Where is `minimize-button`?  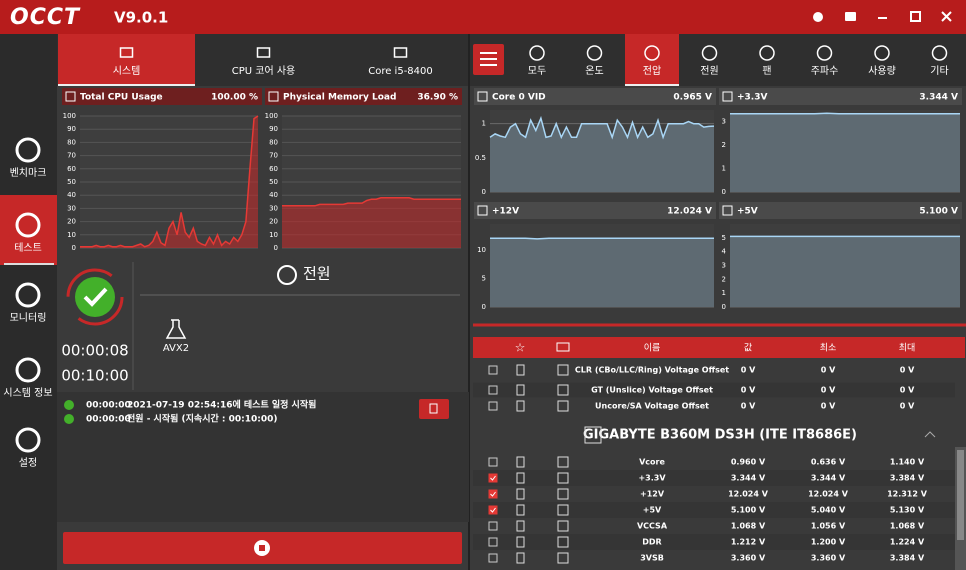
minimize-button is located at coordinates (882, 18).